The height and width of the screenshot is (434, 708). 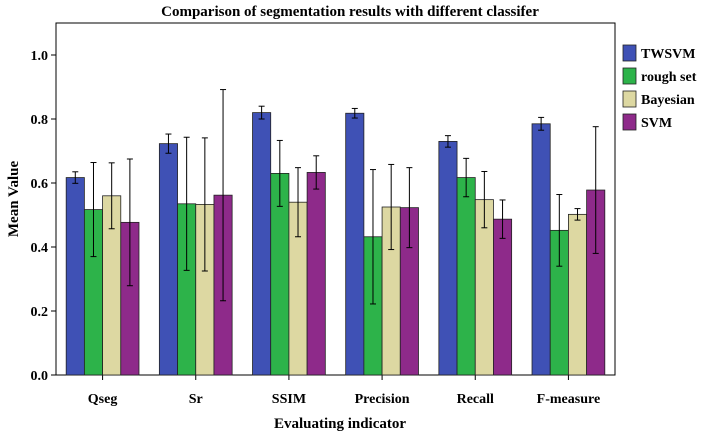 What do you see at coordinates (40, 56) in the screenshot?
I see `y-tick-label: 1.0` at bounding box center [40, 56].